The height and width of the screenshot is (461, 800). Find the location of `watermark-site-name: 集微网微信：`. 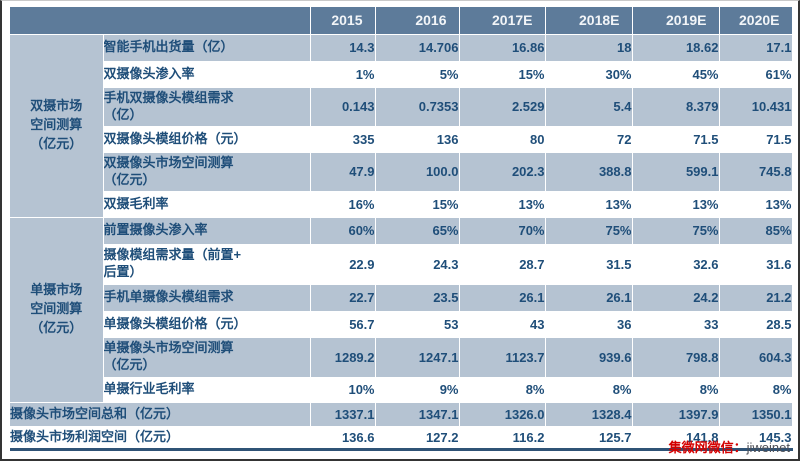

watermark-site-name: 集微网微信： is located at coordinates (707, 447).